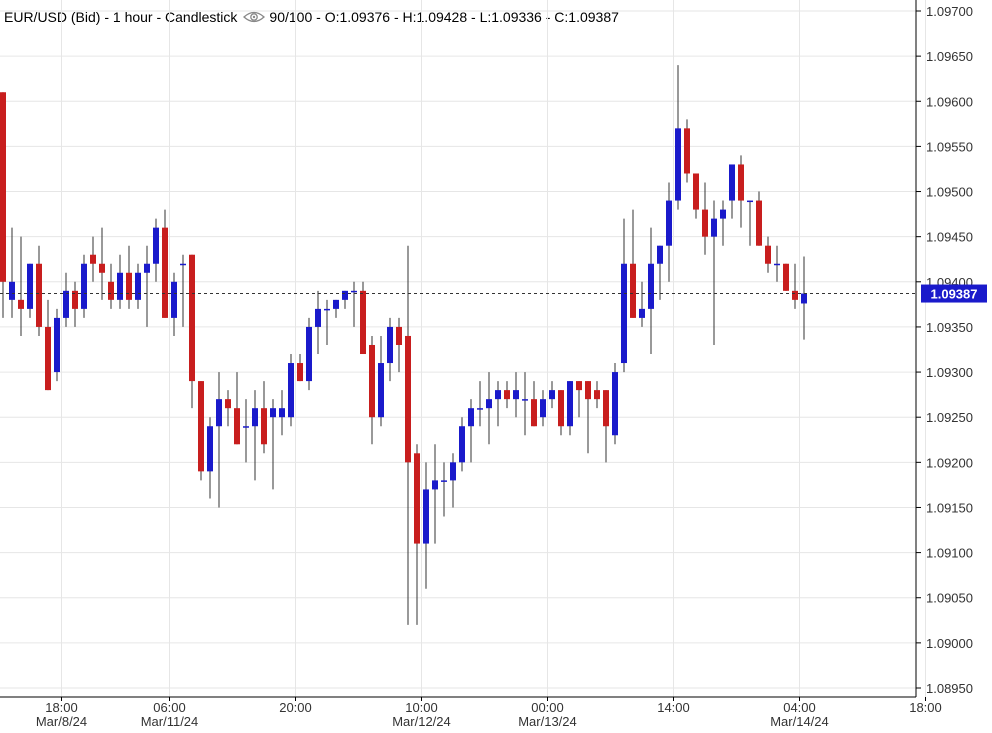 This screenshot has height=733, width=992. I want to click on y-tick-label: 1.09200, so click(949, 462).